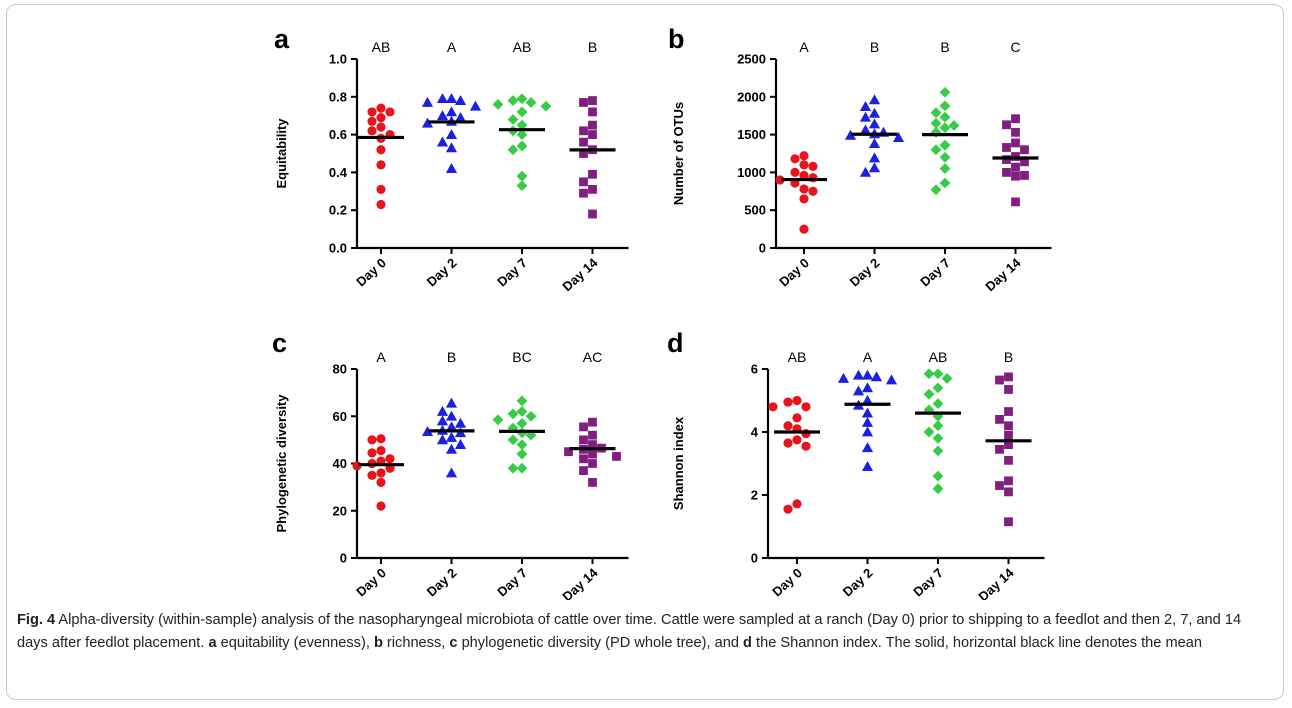 Image resolution: width=1292 pixels, height=708 pixels. Describe the element at coordinates (340, 510) in the screenshot. I see `y-tick-label: 20` at that location.